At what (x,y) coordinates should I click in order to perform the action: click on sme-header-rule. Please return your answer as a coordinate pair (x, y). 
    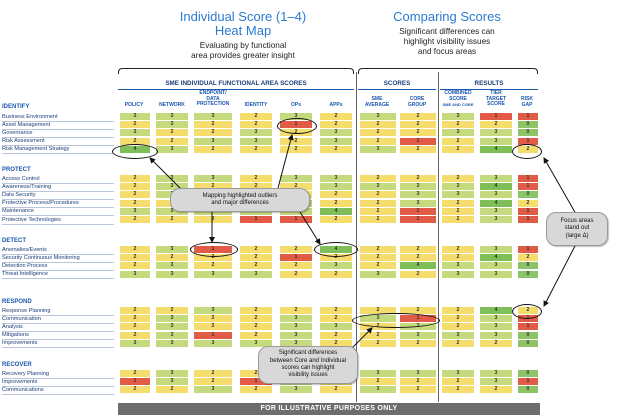
    Looking at the image, I should click on (236, 89).